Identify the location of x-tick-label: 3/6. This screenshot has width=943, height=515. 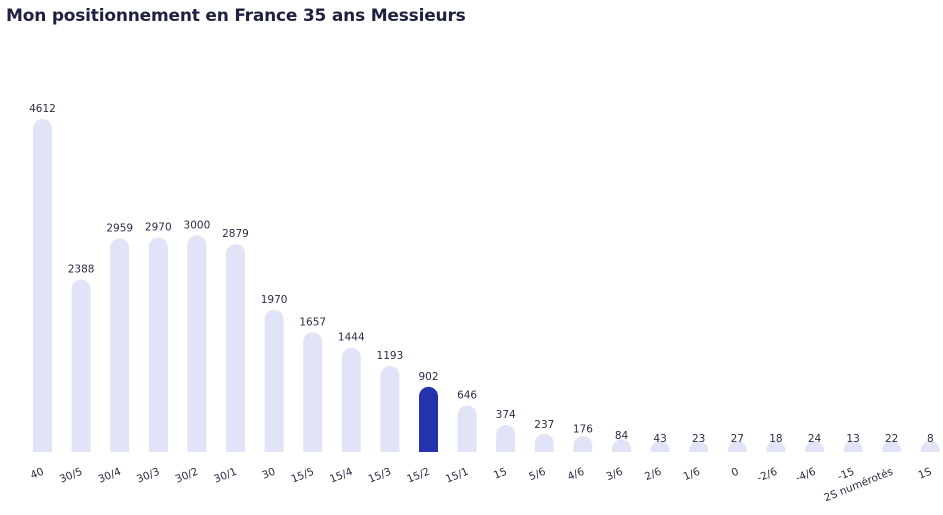
(614, 475).